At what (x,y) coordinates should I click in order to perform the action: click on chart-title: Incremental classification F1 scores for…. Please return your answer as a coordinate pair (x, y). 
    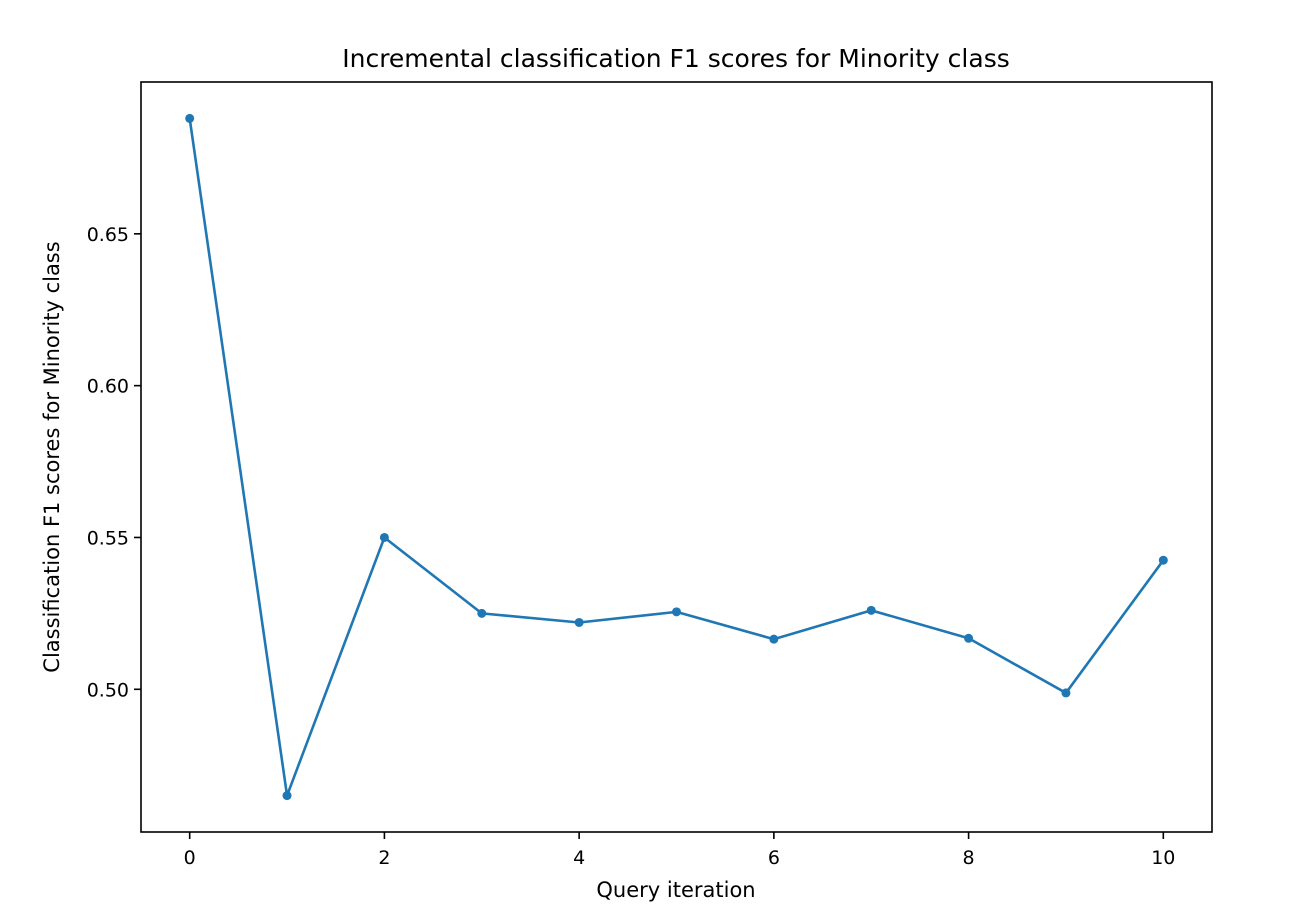
    Looking at the image, I should click on (676, 58).